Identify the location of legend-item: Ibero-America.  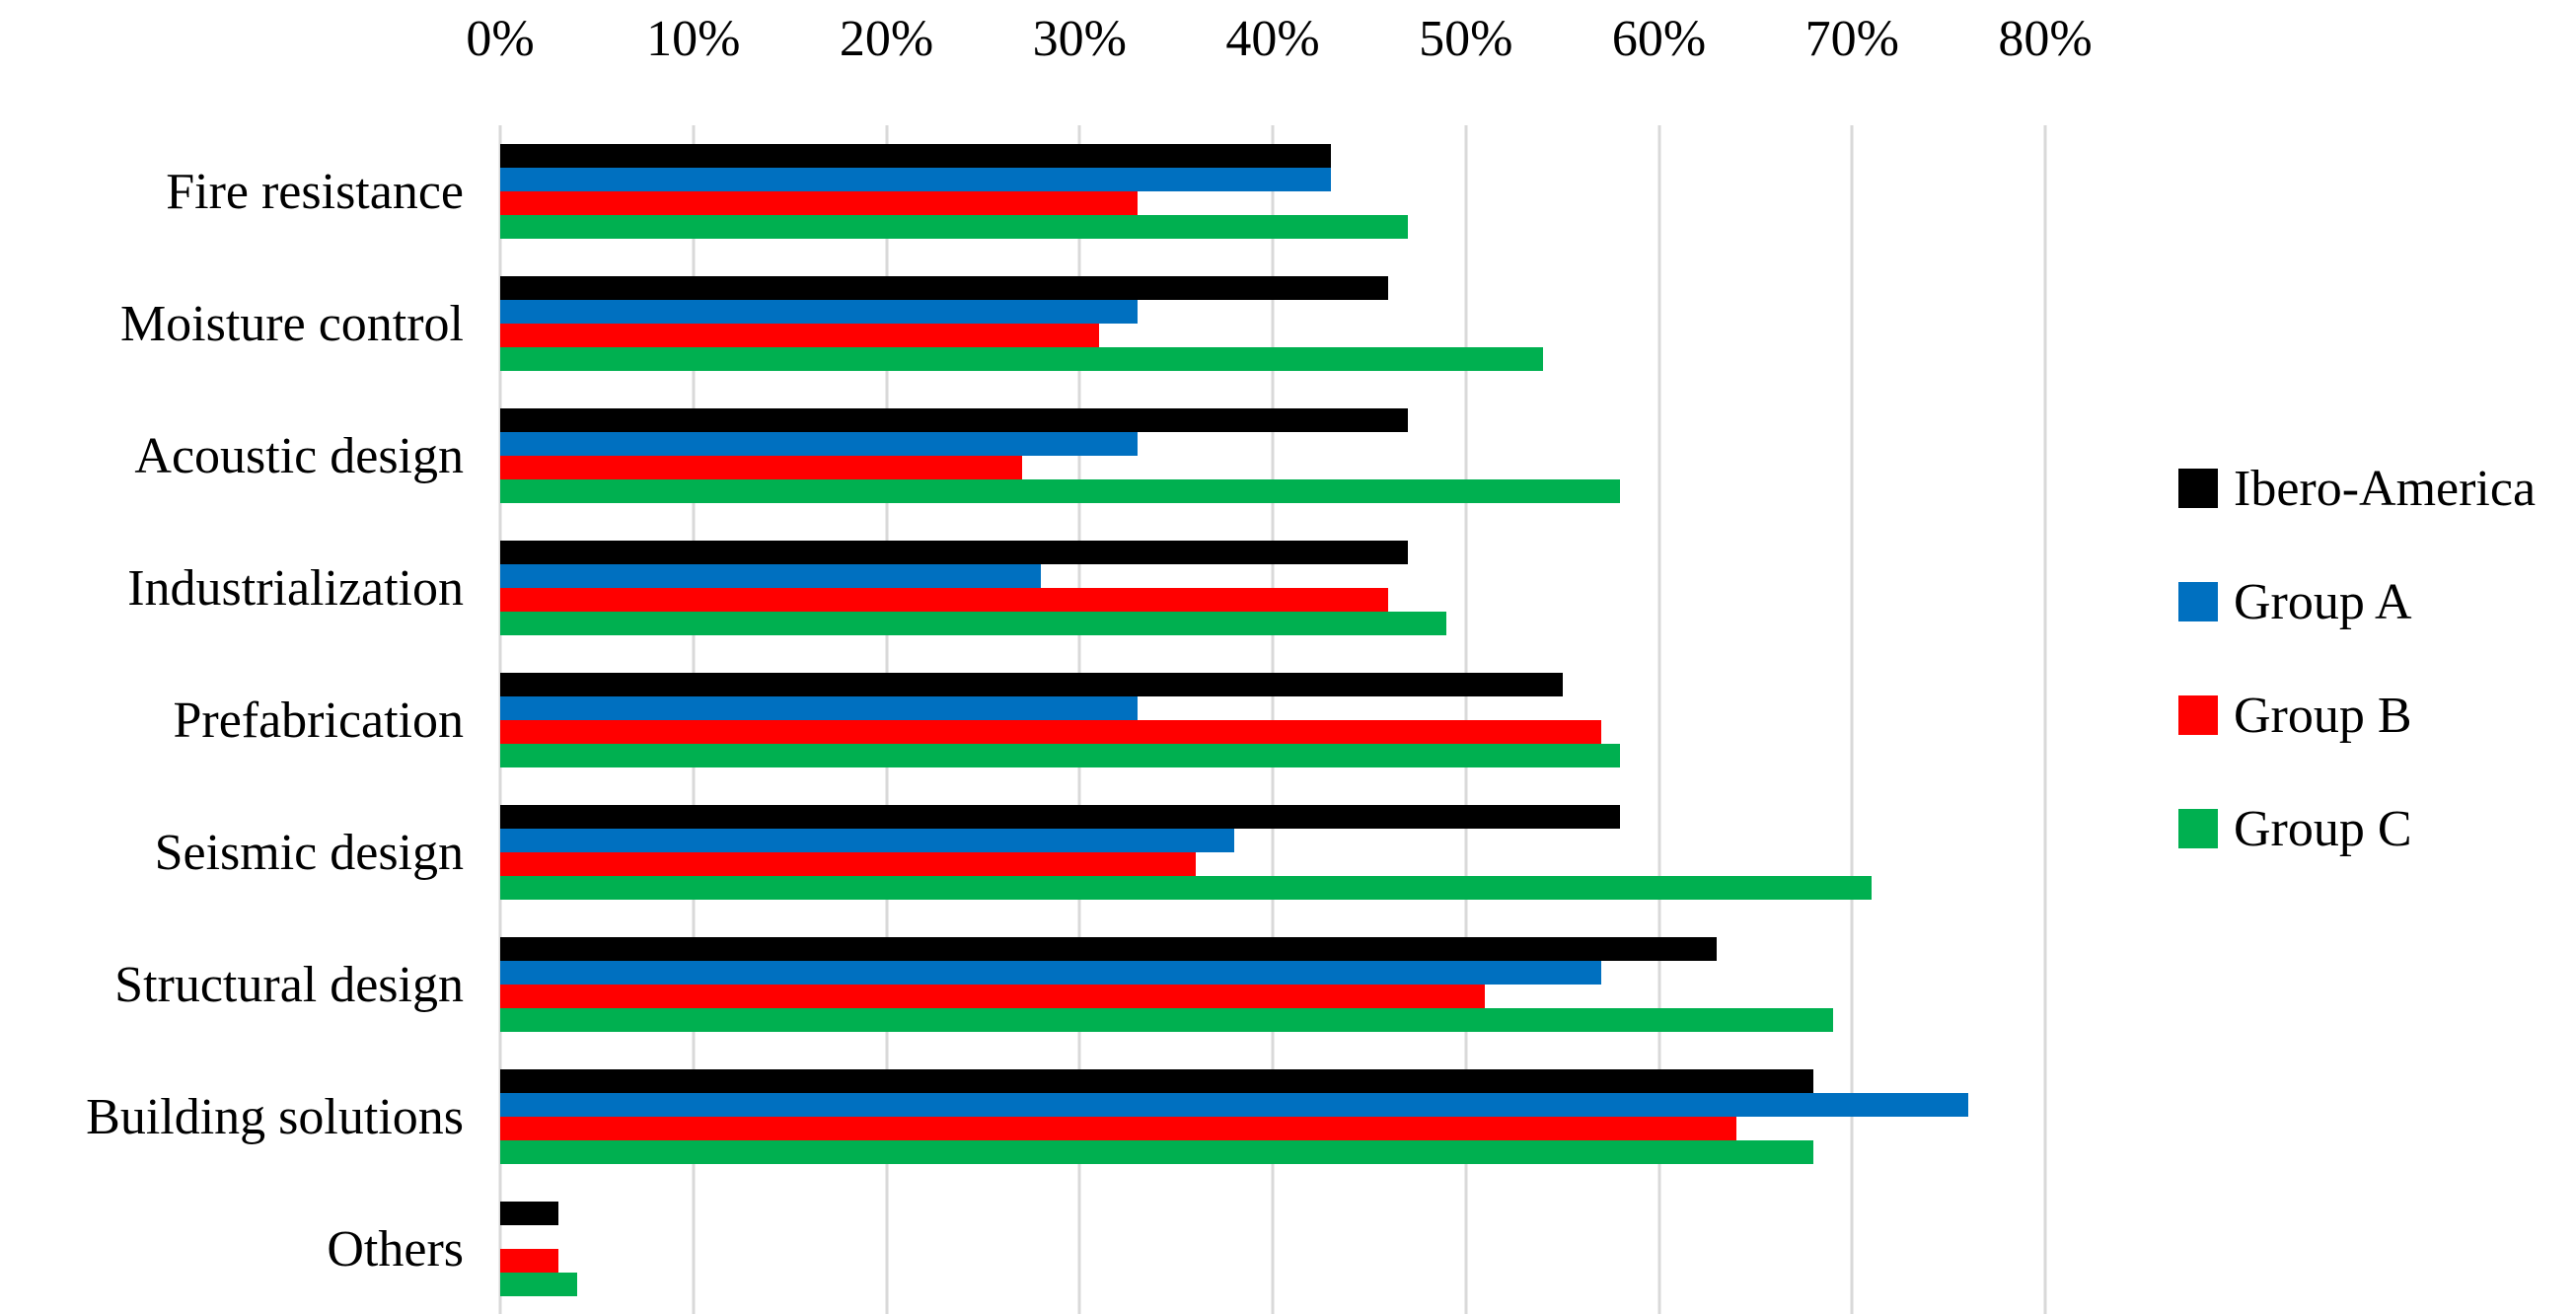
(2357, 489).